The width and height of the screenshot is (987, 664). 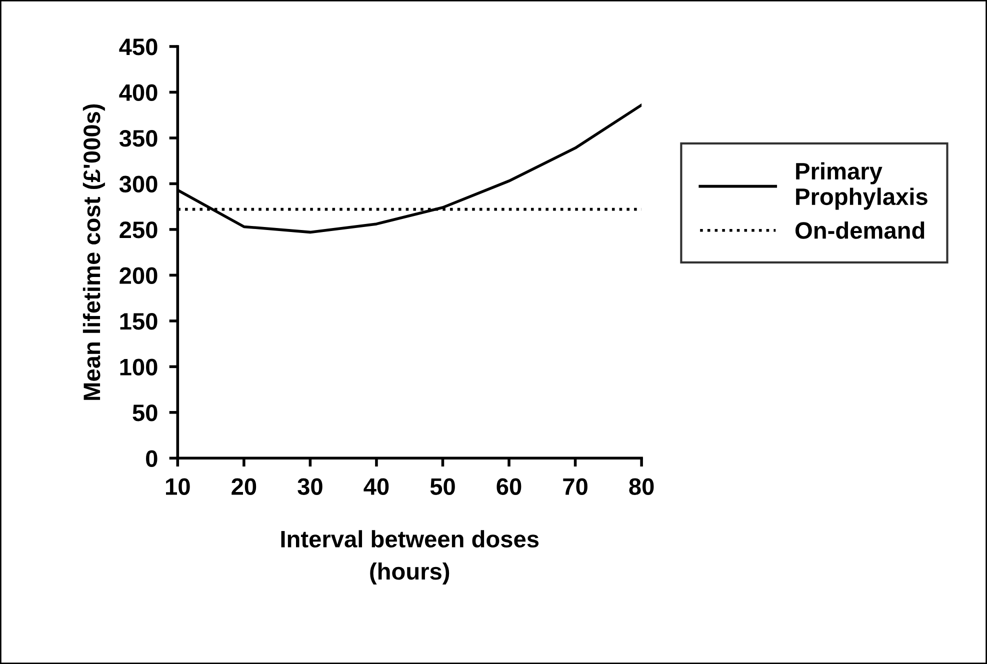 What do you see at coordinates (145, 413) in the screenshot?
I see `y-tick-label: 50` at bounding box center [145, 413].